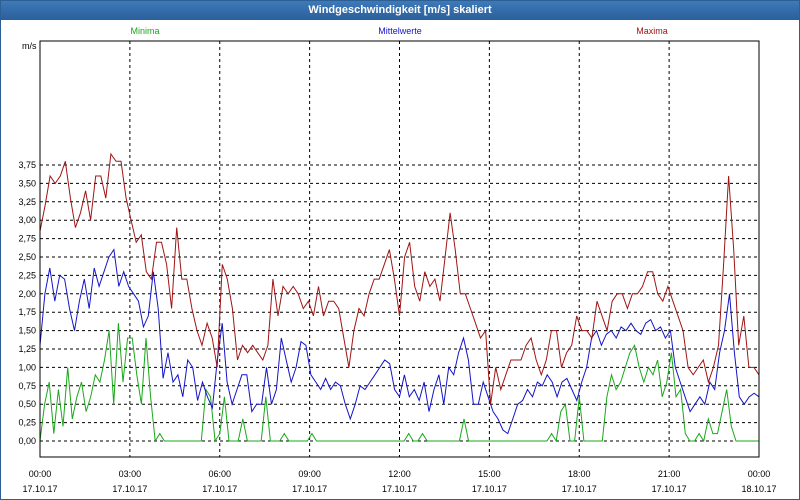 The height and width of the screenshot is (500, 800). Describe the element at coordinates (489, 474) in the screenshot. I see `x-tick-time: 15:00` at that location.